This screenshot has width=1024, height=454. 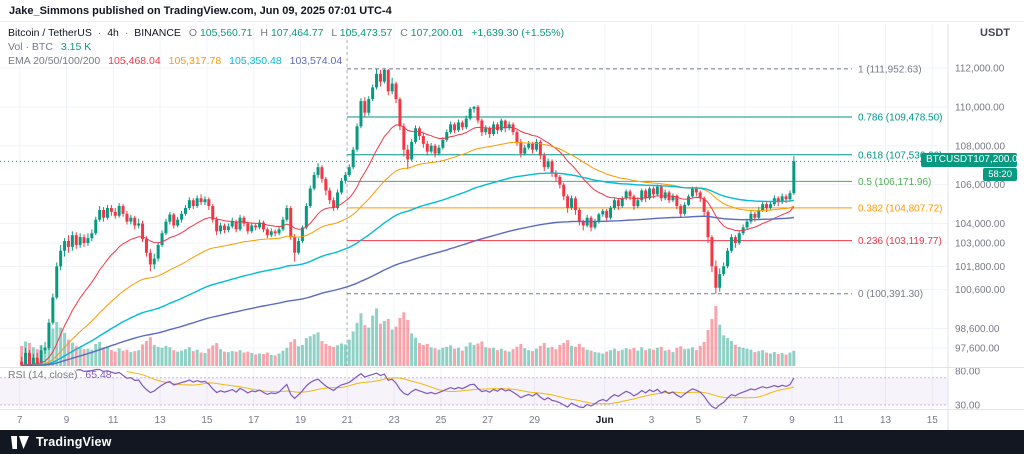 I want to click on brand-bar: TradingView, so click(x=512, y=442).